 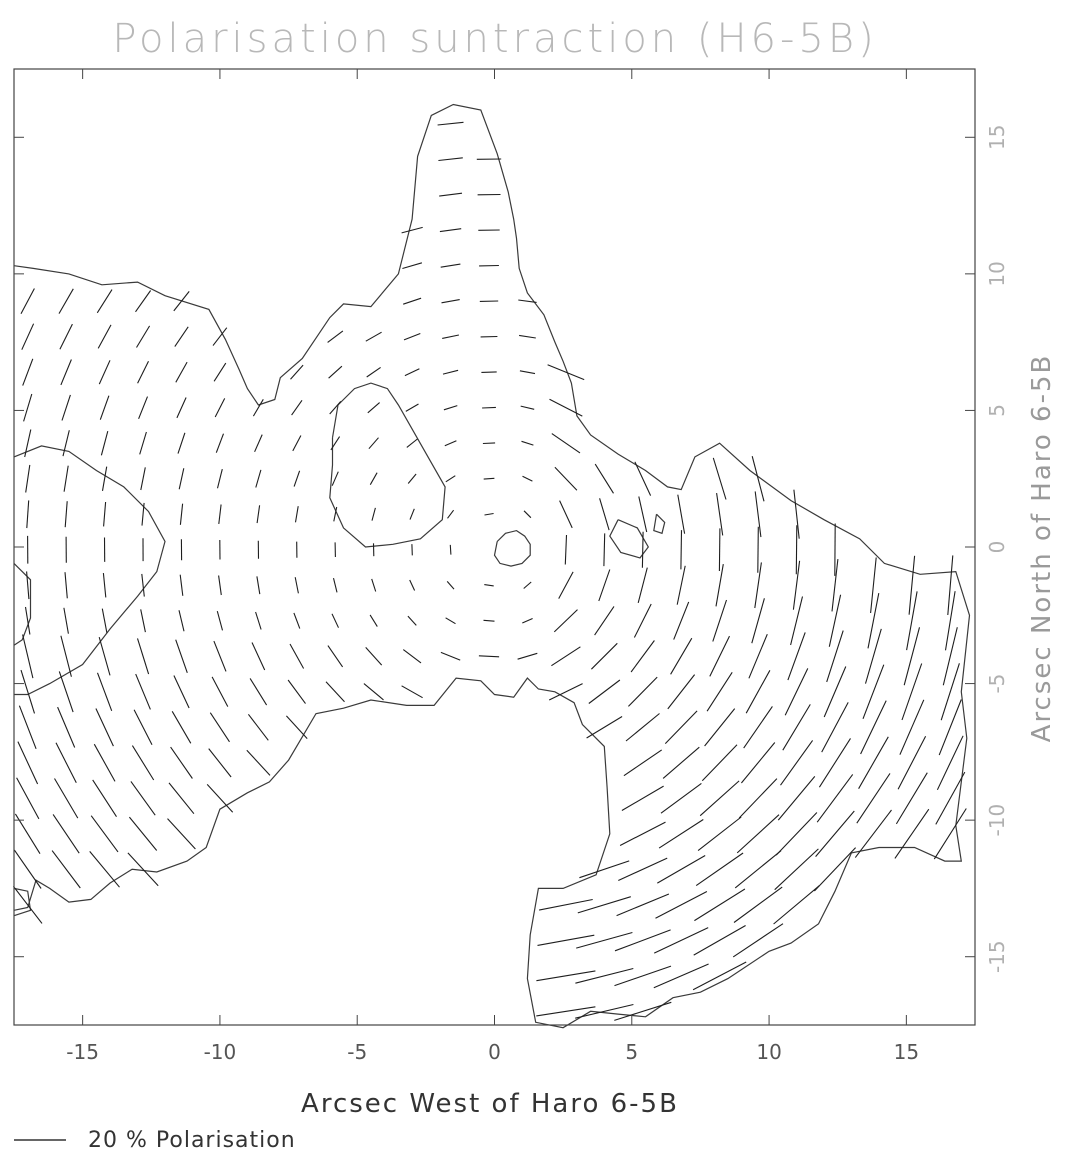 What do you see at coordinates (512, 548) in the screenshot?
I see `contour-source-circle` at bounding box center [512, 548].